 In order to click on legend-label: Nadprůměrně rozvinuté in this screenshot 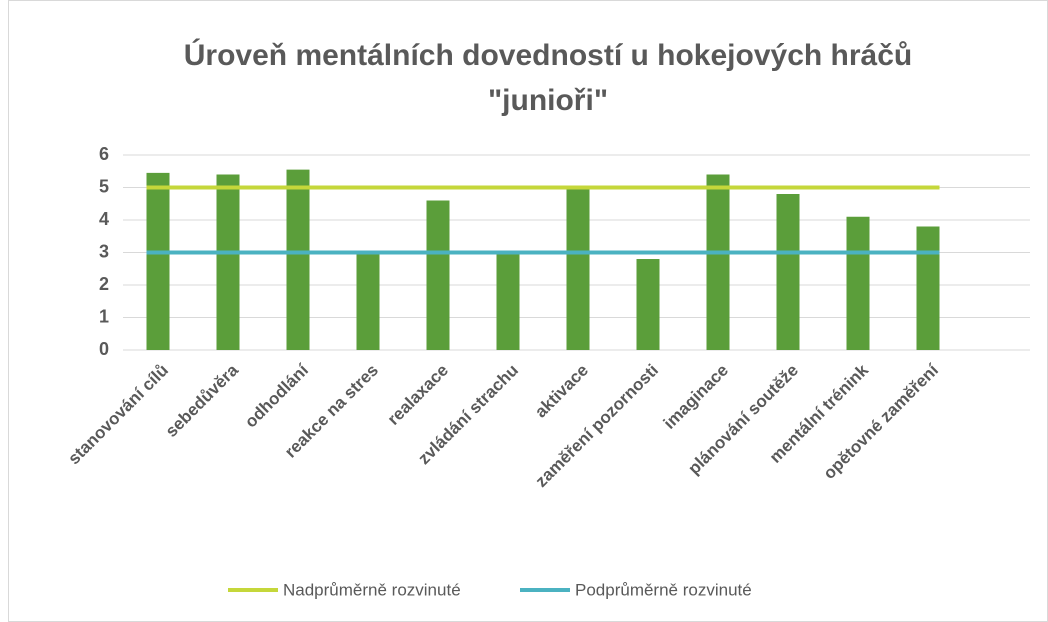, I will do `click(372, 589)`.